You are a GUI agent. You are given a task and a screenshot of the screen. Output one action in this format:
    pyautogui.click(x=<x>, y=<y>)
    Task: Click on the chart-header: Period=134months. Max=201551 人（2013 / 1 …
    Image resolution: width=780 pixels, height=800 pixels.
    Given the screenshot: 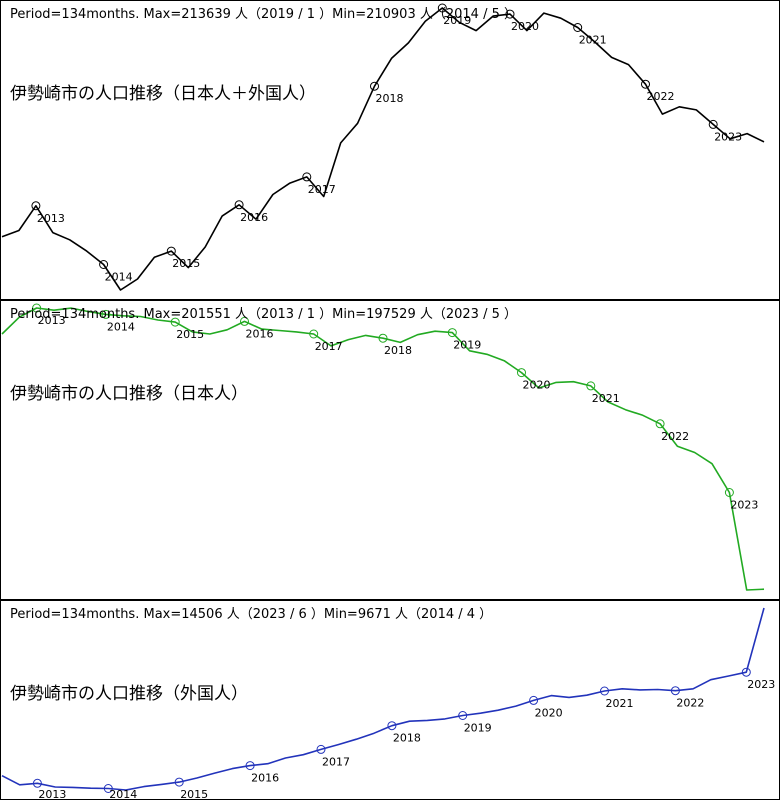 What is the action you would take?
    pyautogui.click(x=263, y=314)
    